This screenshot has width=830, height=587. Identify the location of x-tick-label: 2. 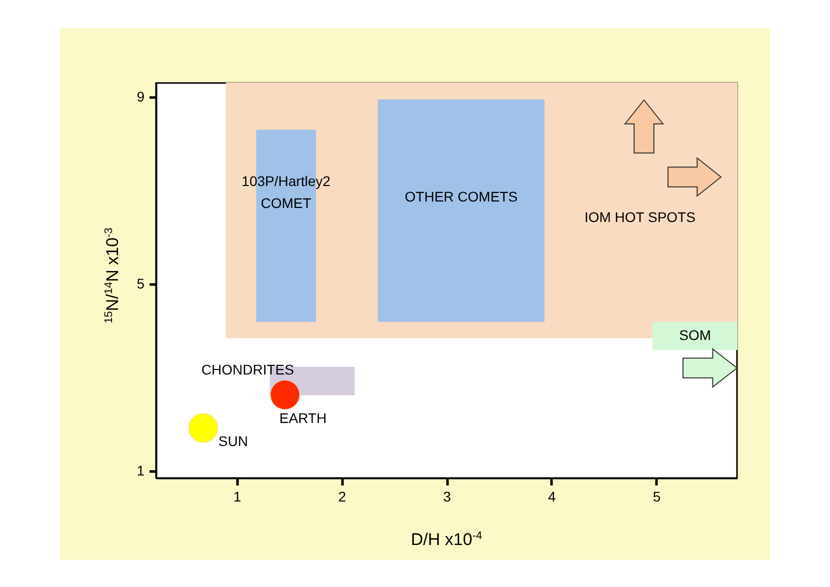
(342, 496).